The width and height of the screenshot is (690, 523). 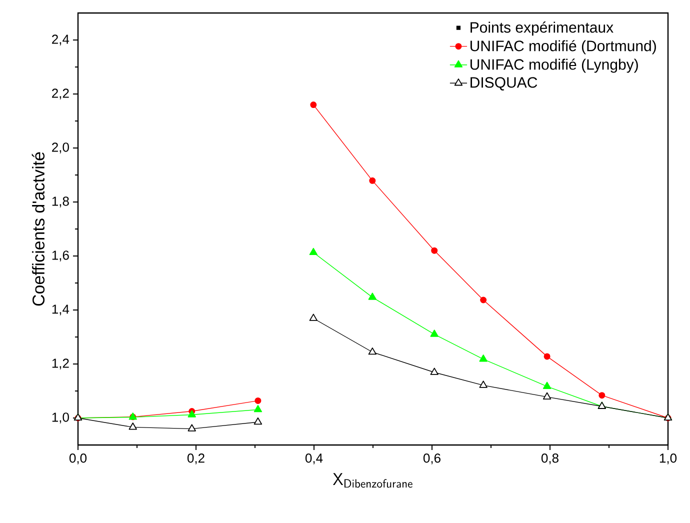 I want to click on legend-label: DISQUAC, so click(x=504, y=83).